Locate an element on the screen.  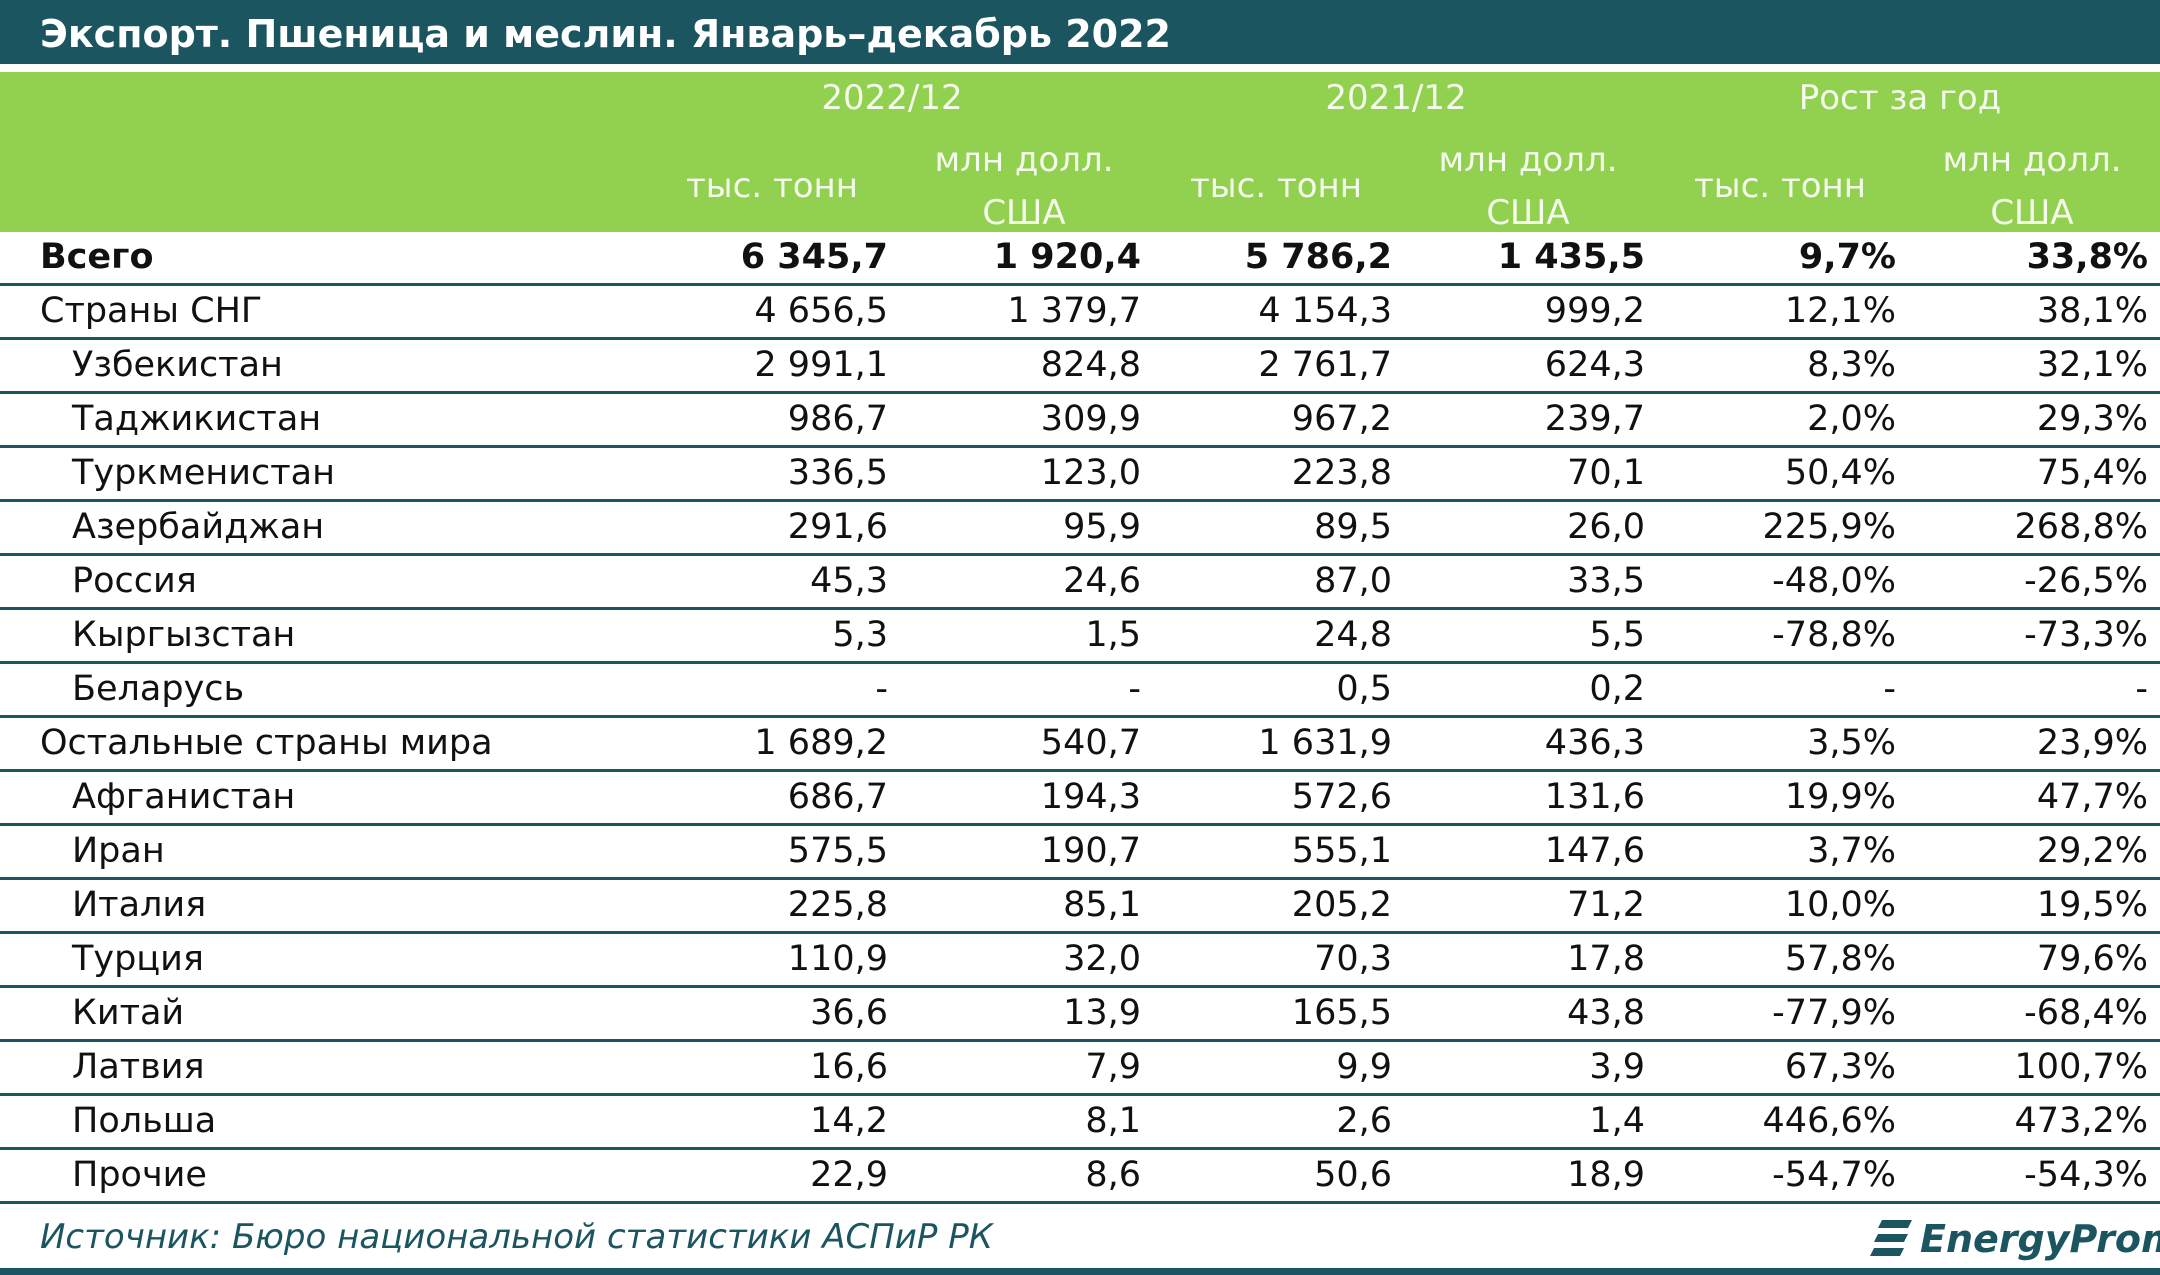
cell-value: -73,3% is located at coordinates (2086, 635).